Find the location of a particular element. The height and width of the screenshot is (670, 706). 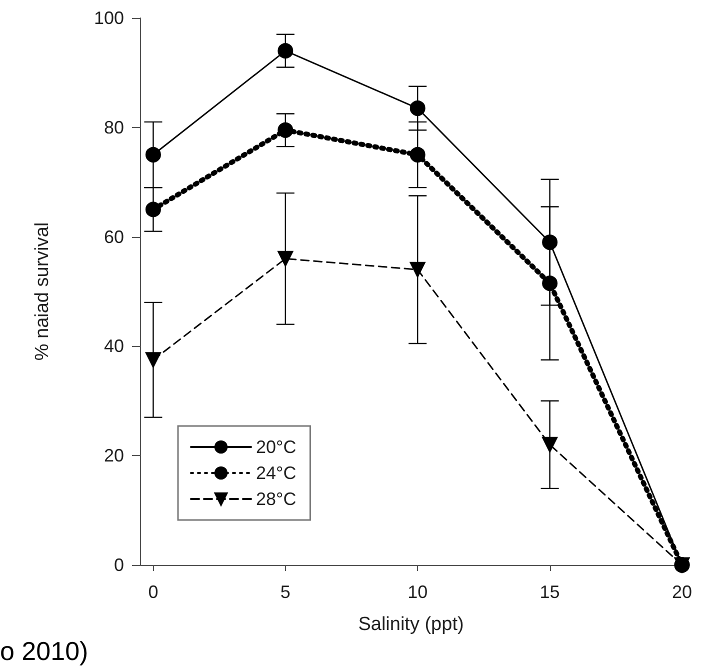

y-tick-label: 100 is located at coordinates (109, 18).